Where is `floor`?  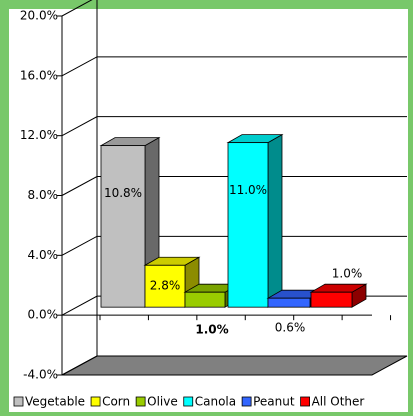 floor is located at coordinates (234, 365).